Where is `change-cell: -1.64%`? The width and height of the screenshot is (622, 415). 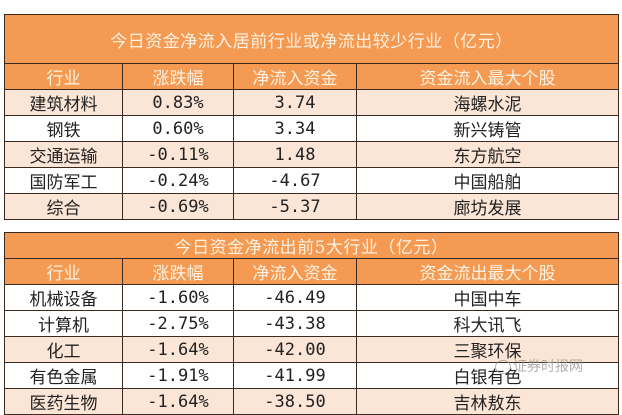 change-cell: -1.64% is located at coordinates (178, 349).